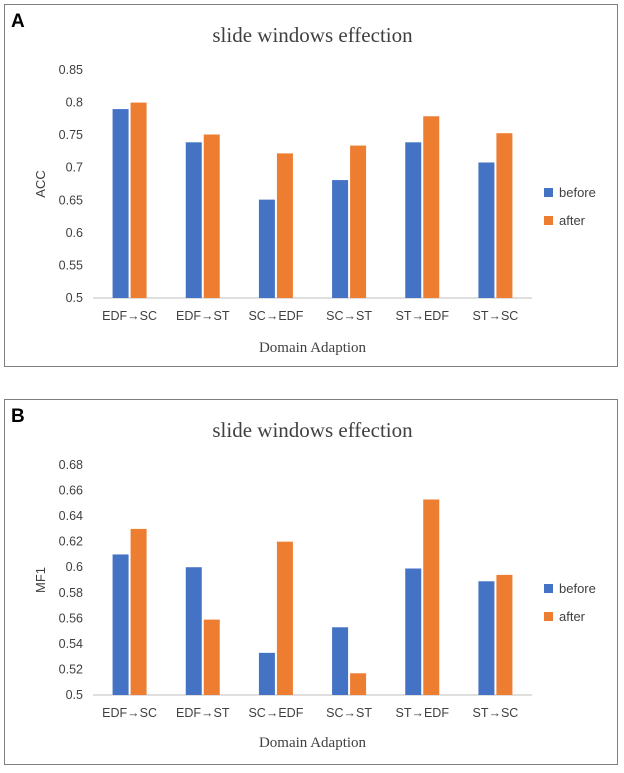 The height and width of the screenshot is (773, 624). What do you see at coordinates (71, 70) in the screenshot?
I see `y-tick-label: 0.85` at bounding box center [71, 70].